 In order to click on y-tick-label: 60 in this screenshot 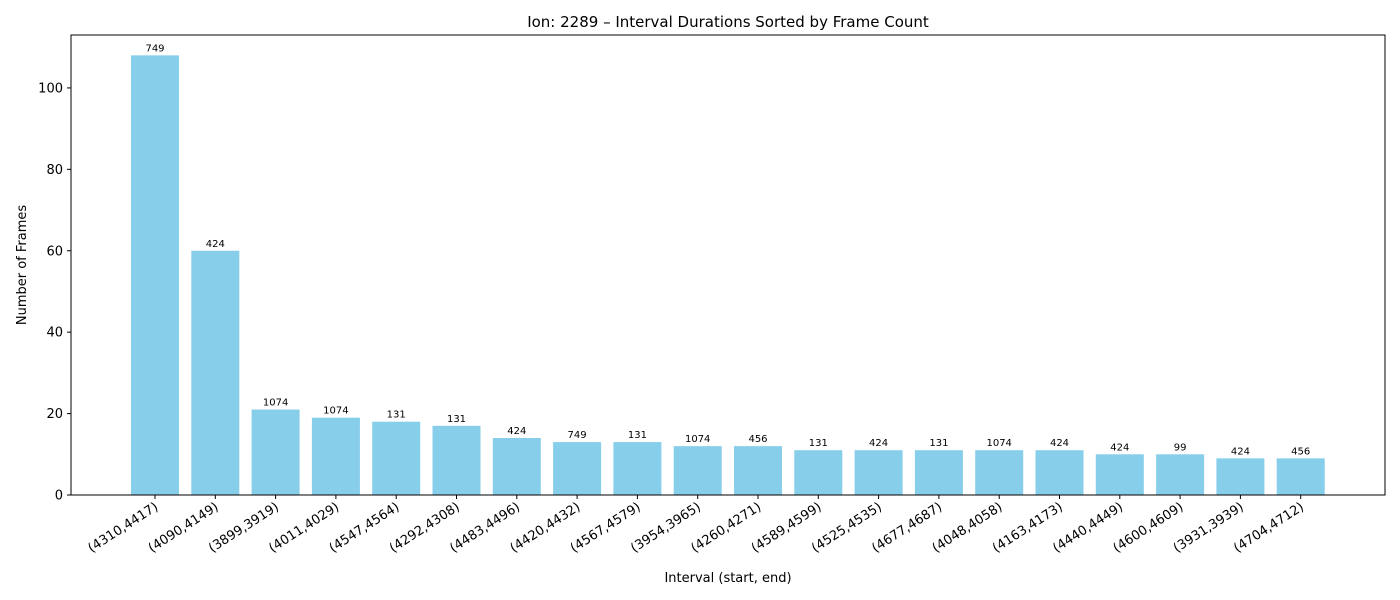, I will do `click(54, 251)`.